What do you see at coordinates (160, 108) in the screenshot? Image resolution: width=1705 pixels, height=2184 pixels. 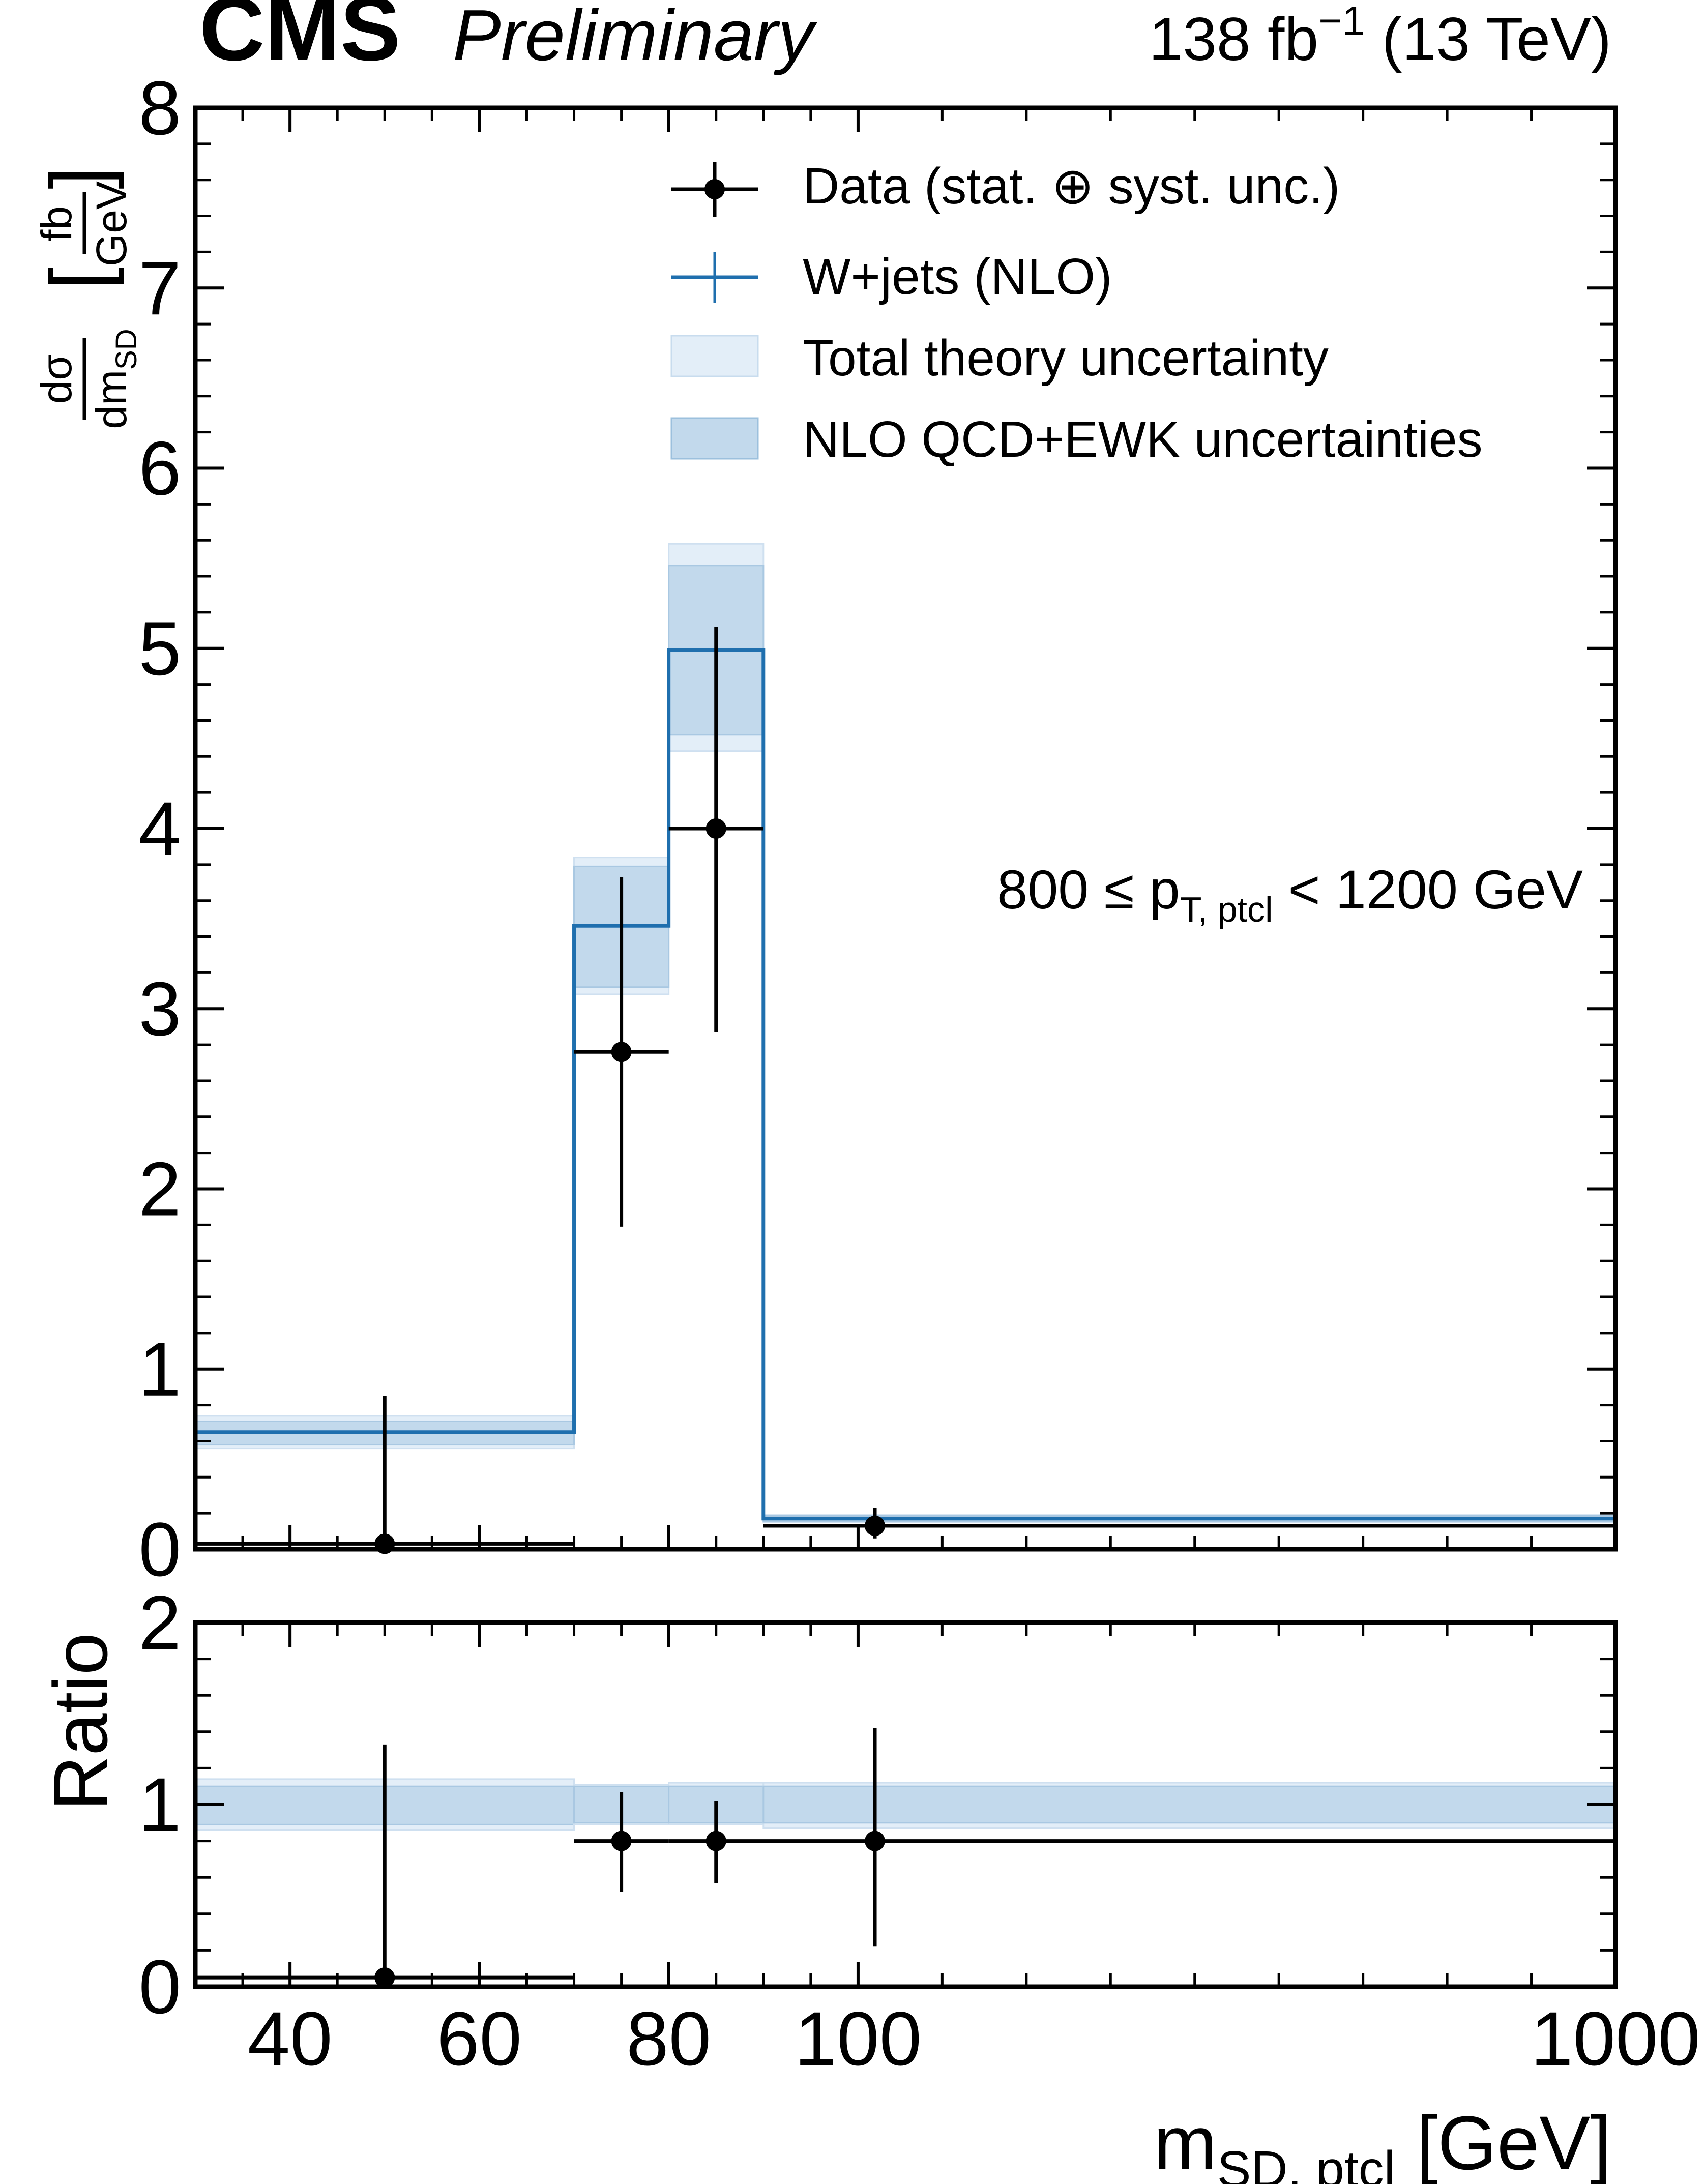 I see `main-y-tick-label: 8` at bounding box center [160, 108].